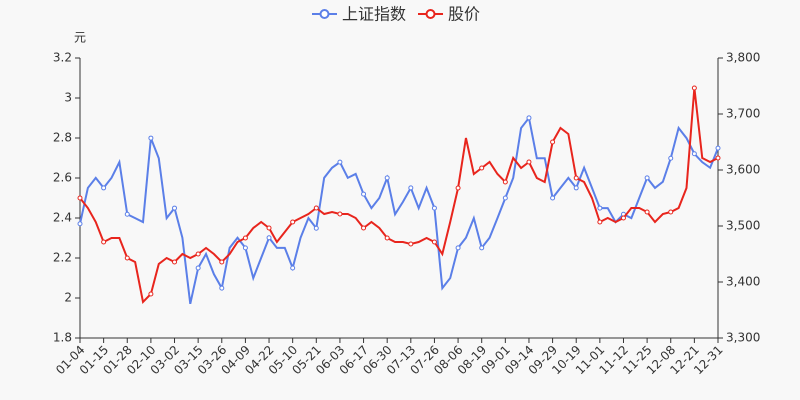 This screenshot has width=800, height=400. Describe the element at coordinates (743, 338) in the screenshot. I see `y2-tick-label: 3,300` at that location.